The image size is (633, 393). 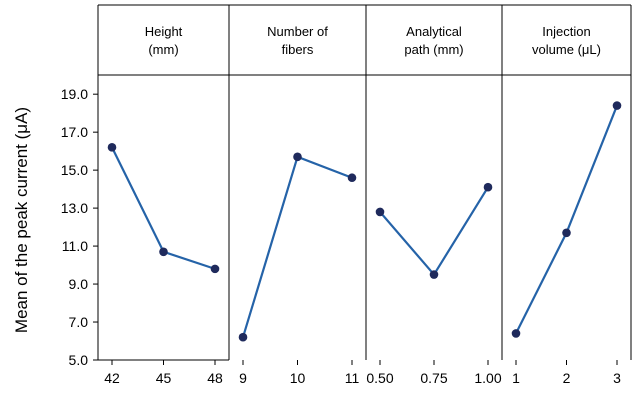 I want to click on x-tick-label: 11, so click(x=352, y=378).